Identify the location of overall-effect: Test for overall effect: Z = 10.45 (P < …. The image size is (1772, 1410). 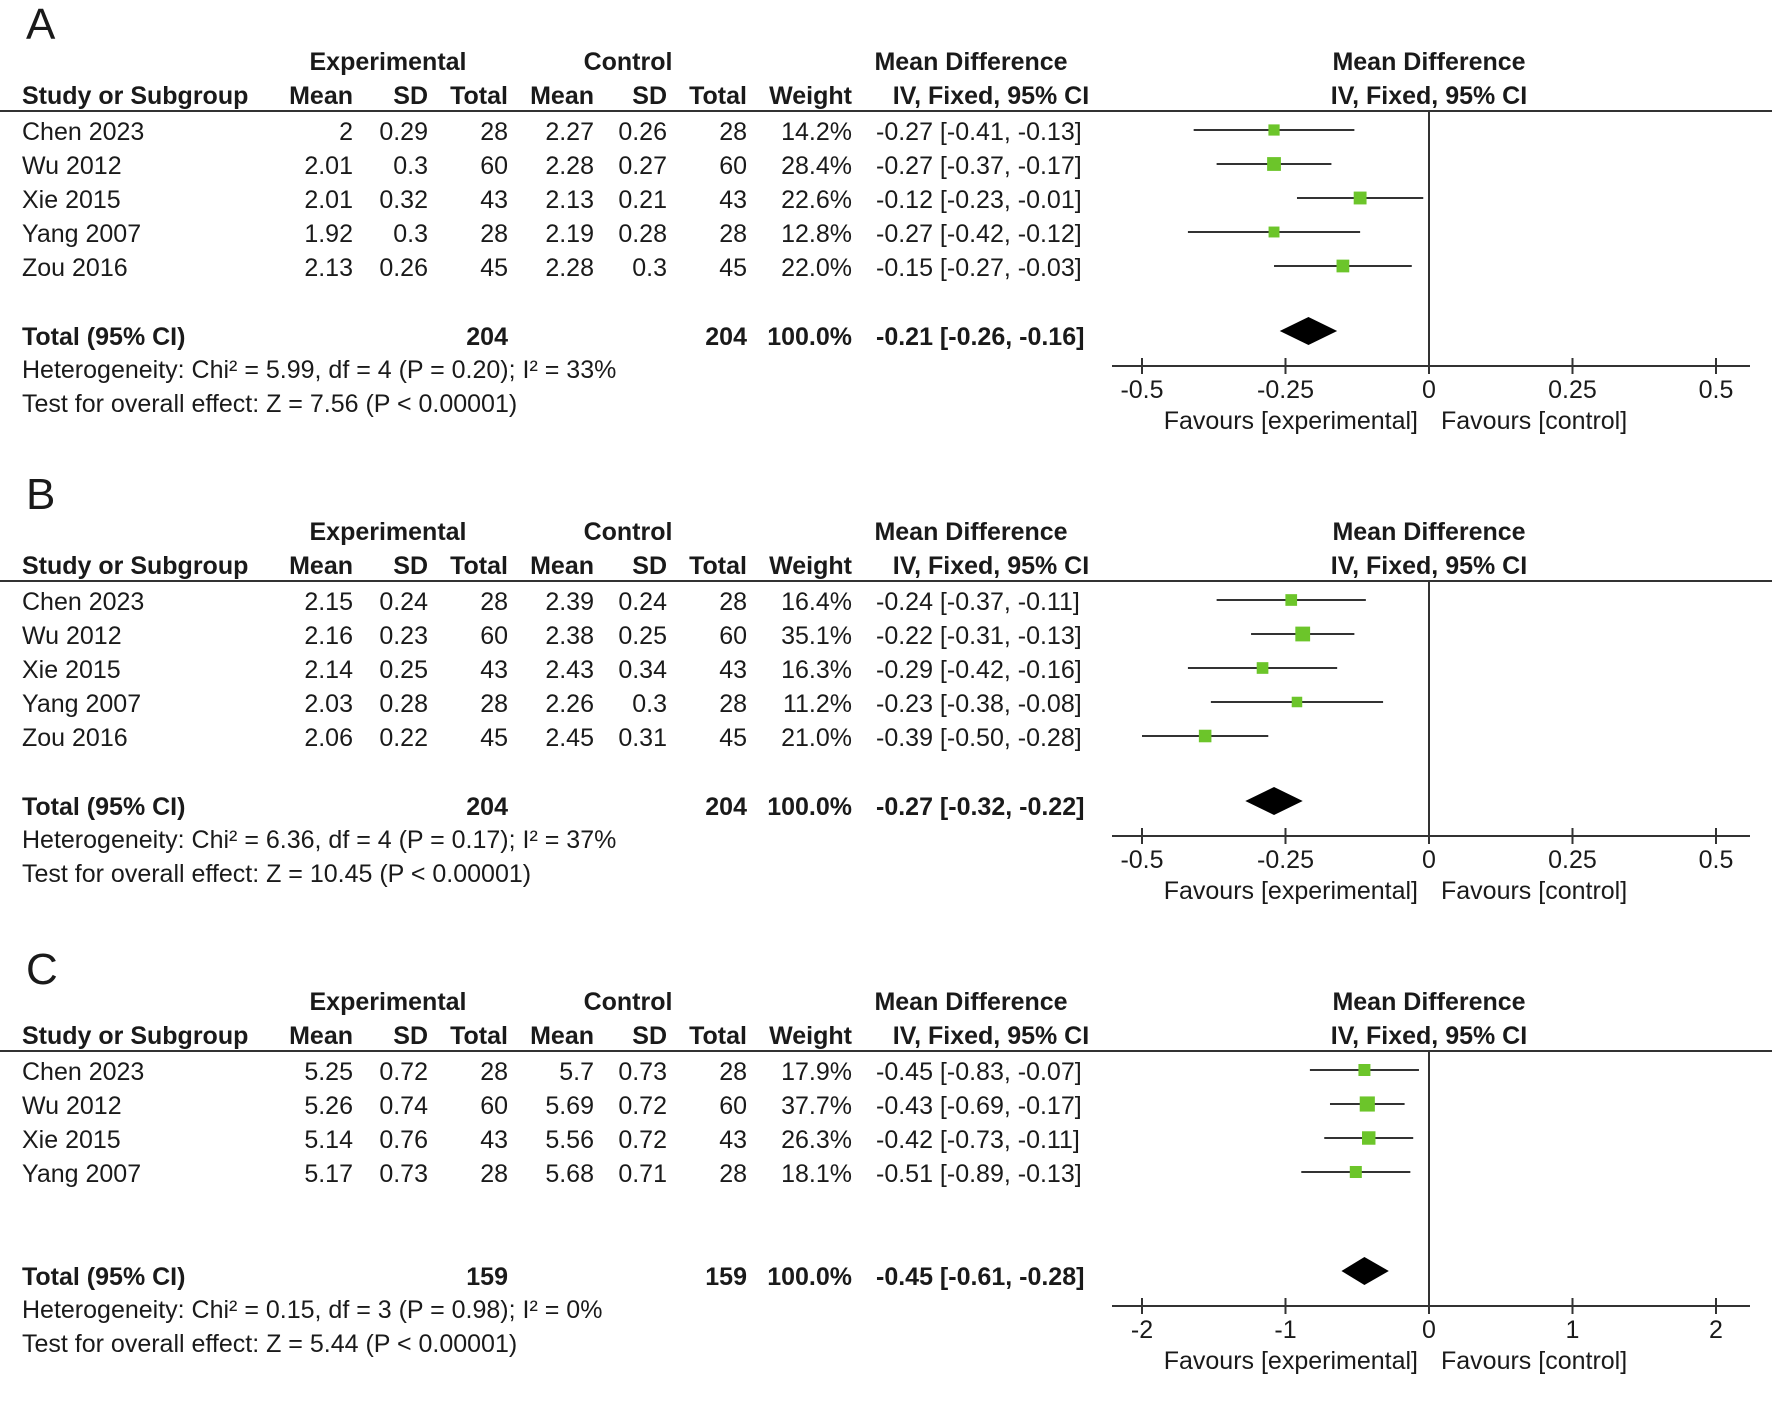
(277, 874).